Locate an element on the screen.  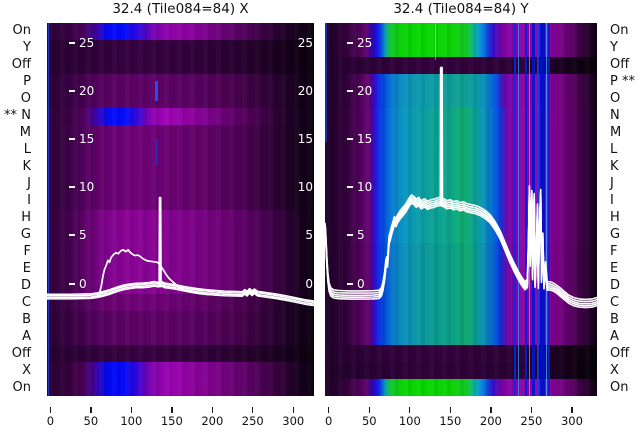
series-main-bundle is located at coordinates (461, 243).